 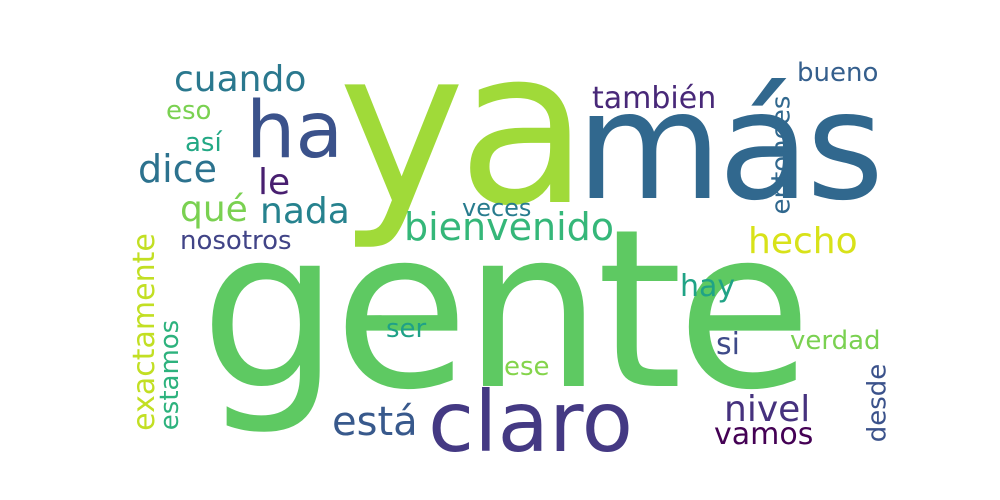 I want to click on word-claro: claro, so click(x=531, y=422).